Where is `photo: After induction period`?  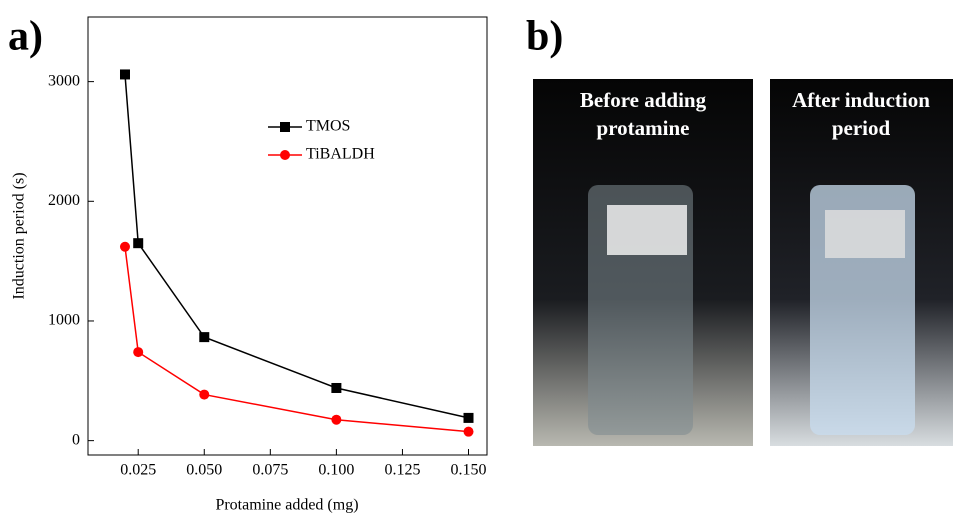 photo: After induction period is located at coordinates (861, 262).